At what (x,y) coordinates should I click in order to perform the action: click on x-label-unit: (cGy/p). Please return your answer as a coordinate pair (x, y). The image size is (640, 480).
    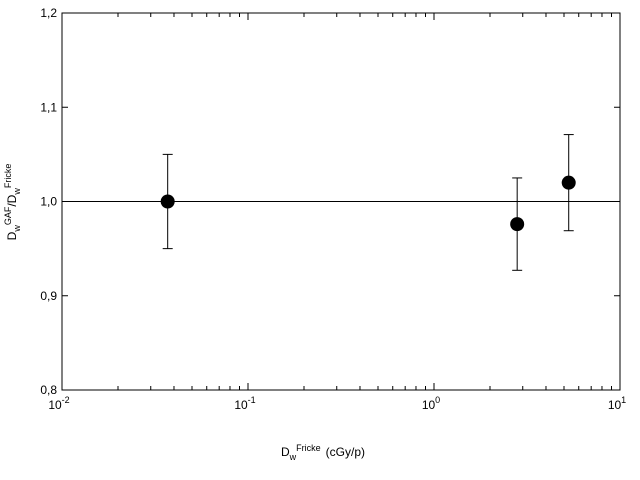
    Looking at the image, I should click on (345, 452).